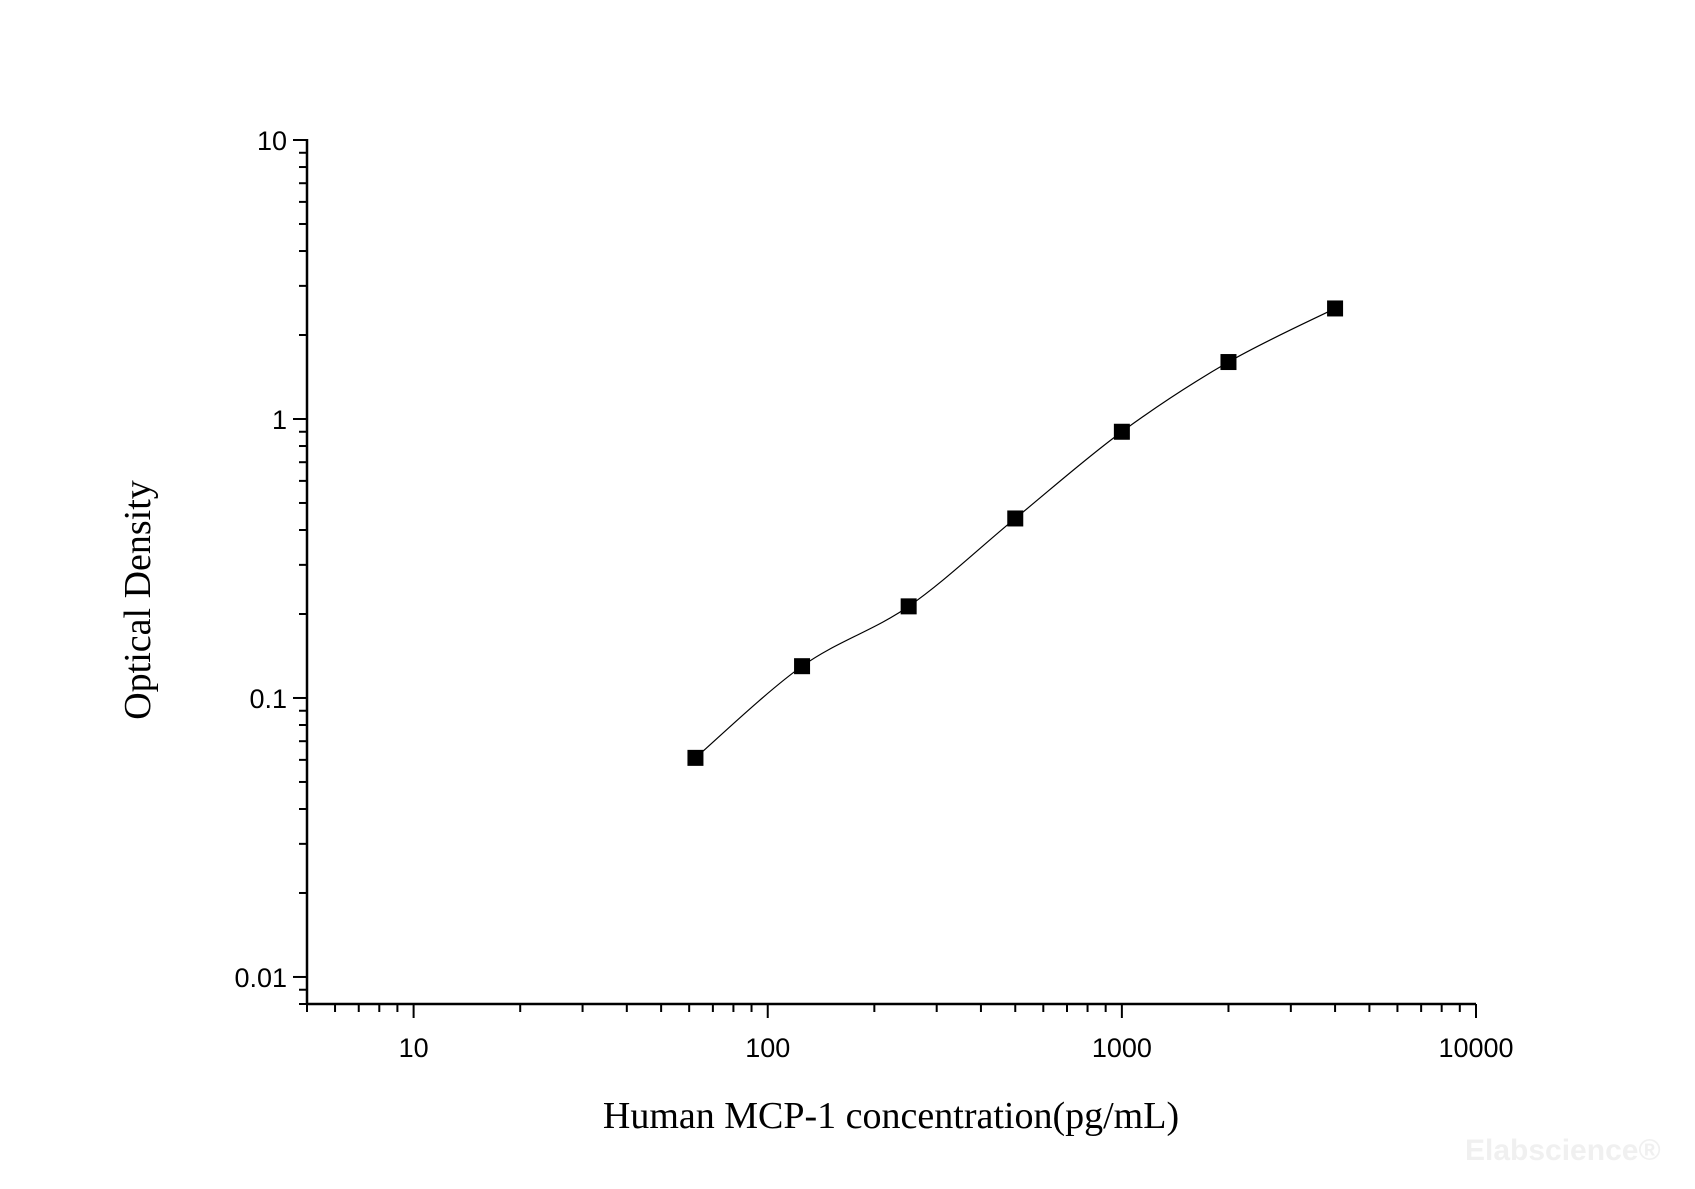 This screenshot has width=1695, height=1189. Describe the element at coordinates (1563, 1150) in the screenshot. I see `watermark: Elabscience®` at that location.